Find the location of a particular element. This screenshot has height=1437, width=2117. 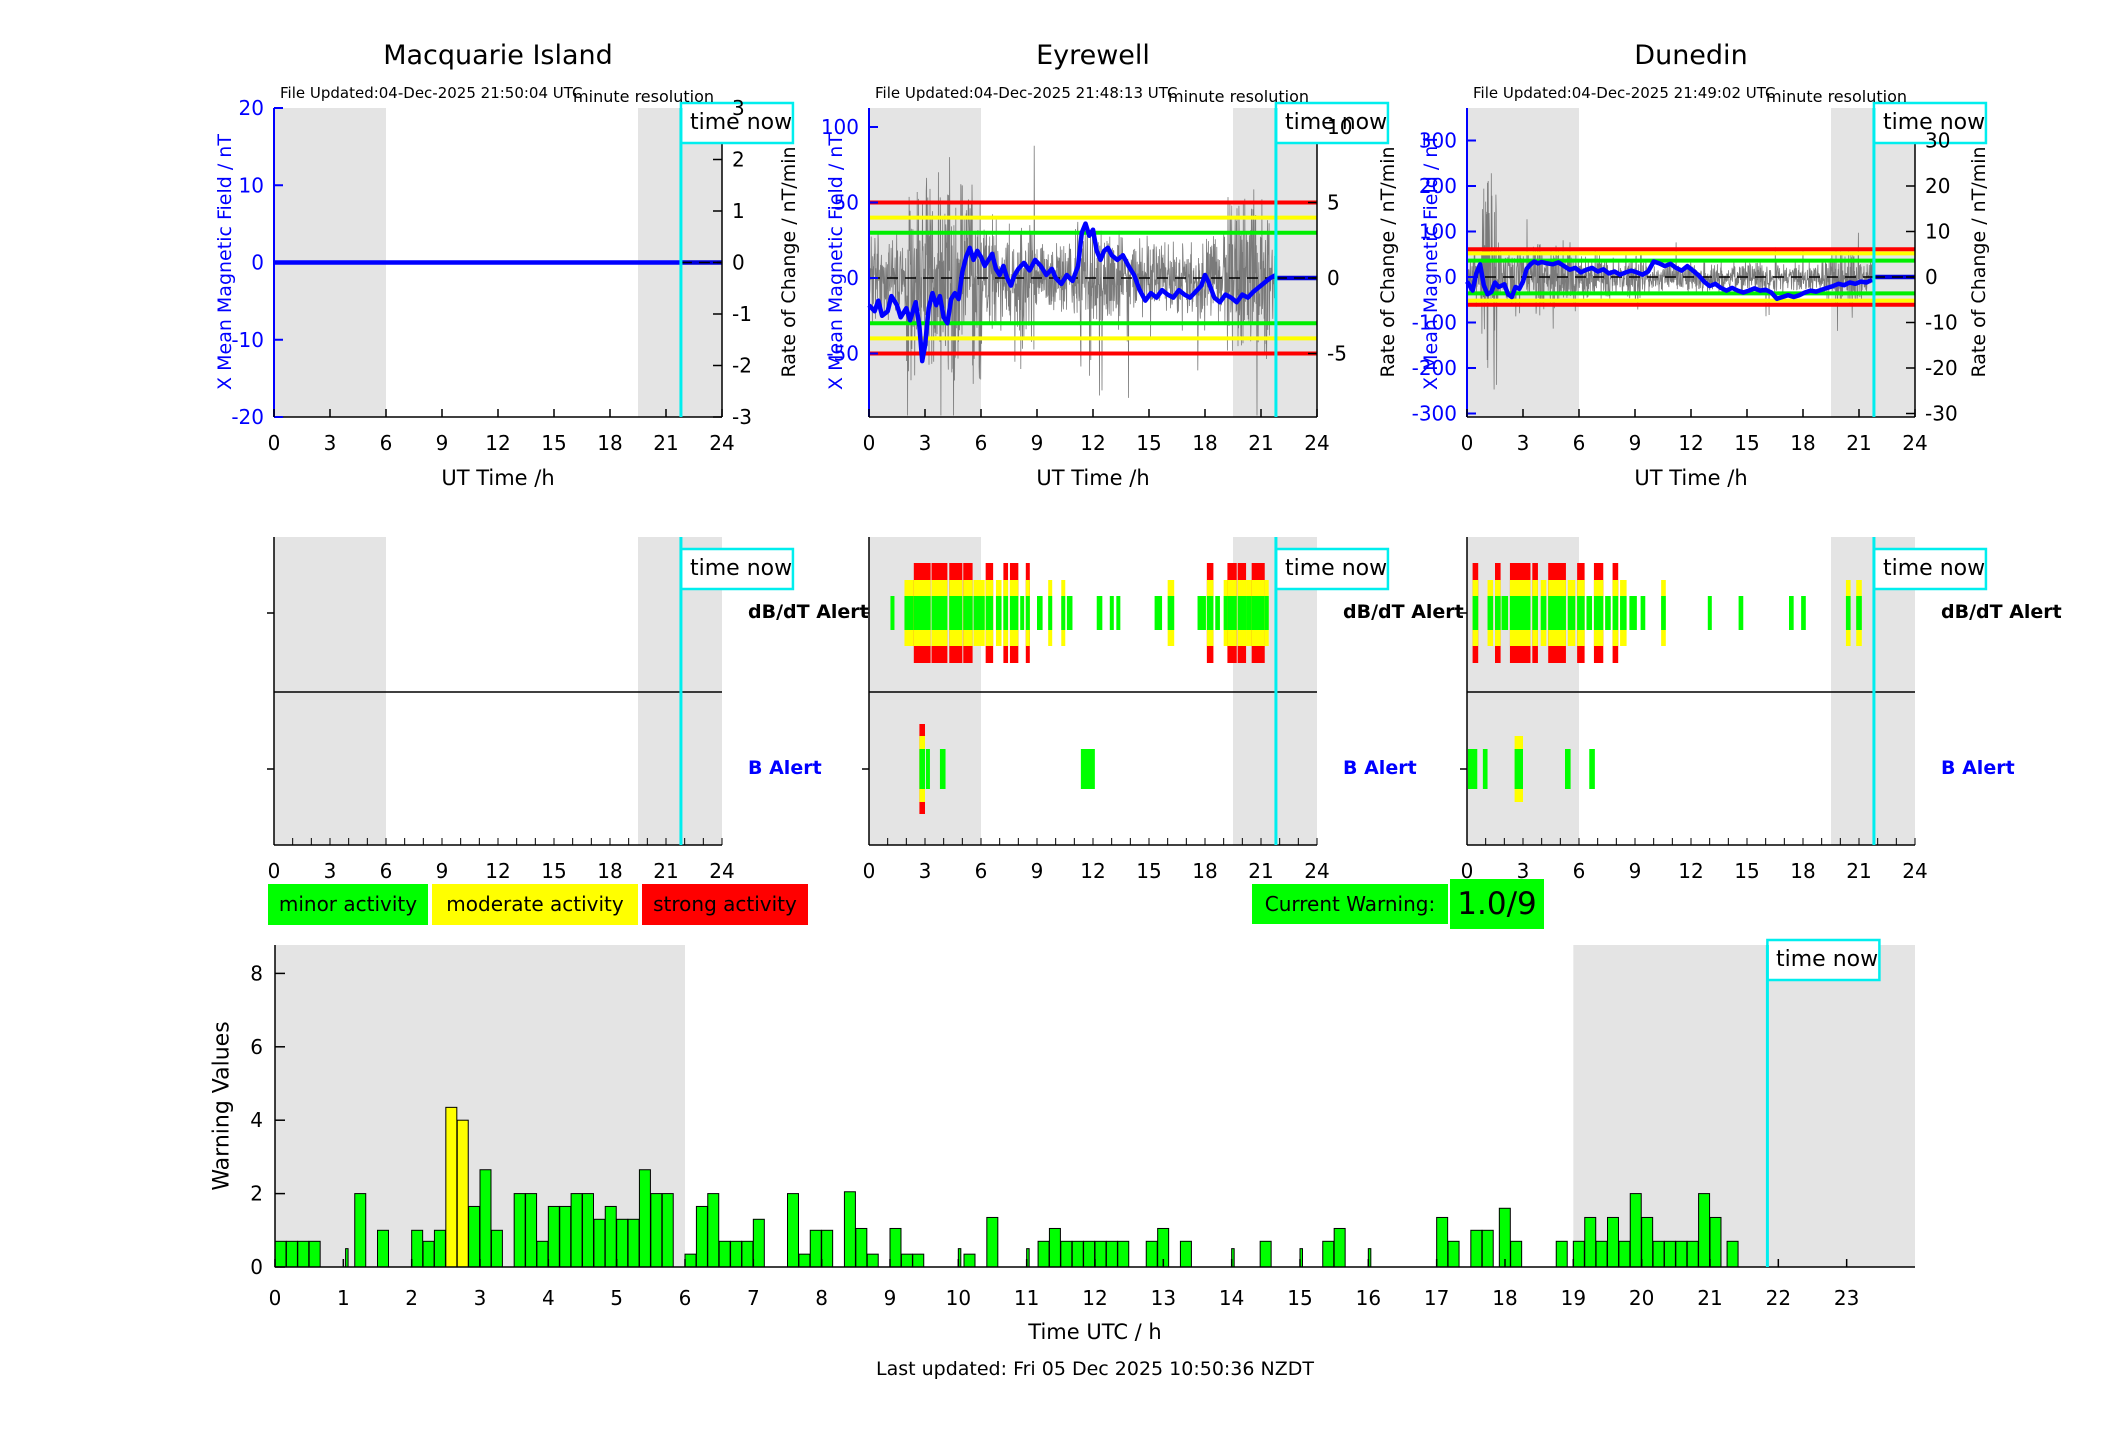

current-warning-label: Current Warning: is located at coordinates (1350, 904).